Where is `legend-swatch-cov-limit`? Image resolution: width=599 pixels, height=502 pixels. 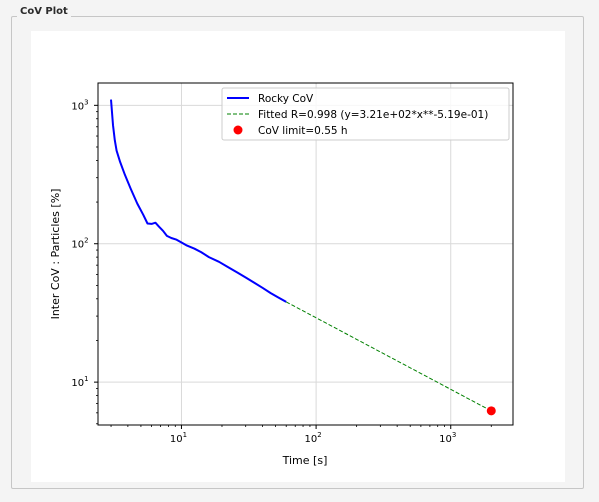
legend-swatch-cov-limit is located at coordinates (238, 130).